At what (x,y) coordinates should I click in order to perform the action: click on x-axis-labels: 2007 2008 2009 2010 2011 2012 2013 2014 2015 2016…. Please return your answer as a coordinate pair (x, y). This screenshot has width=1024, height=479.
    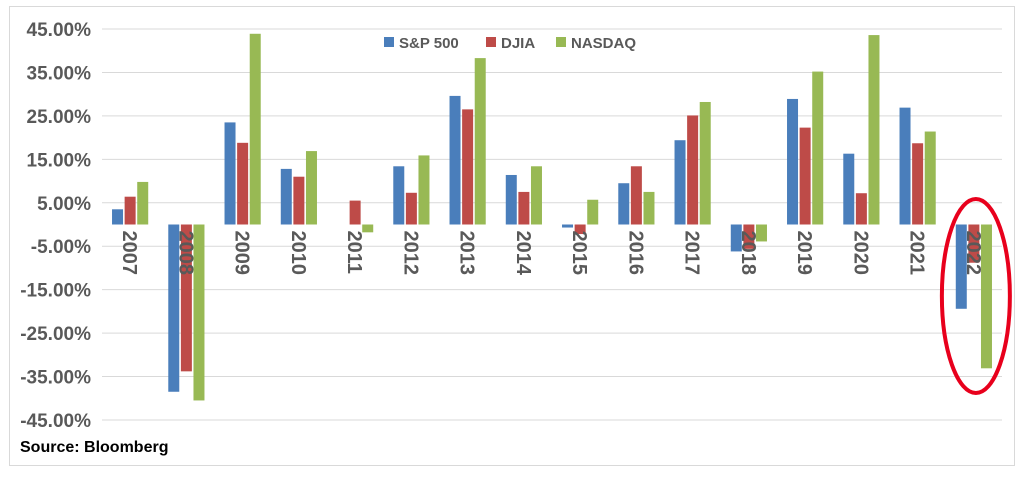
    Looking at the image, I should click on (551, 253).